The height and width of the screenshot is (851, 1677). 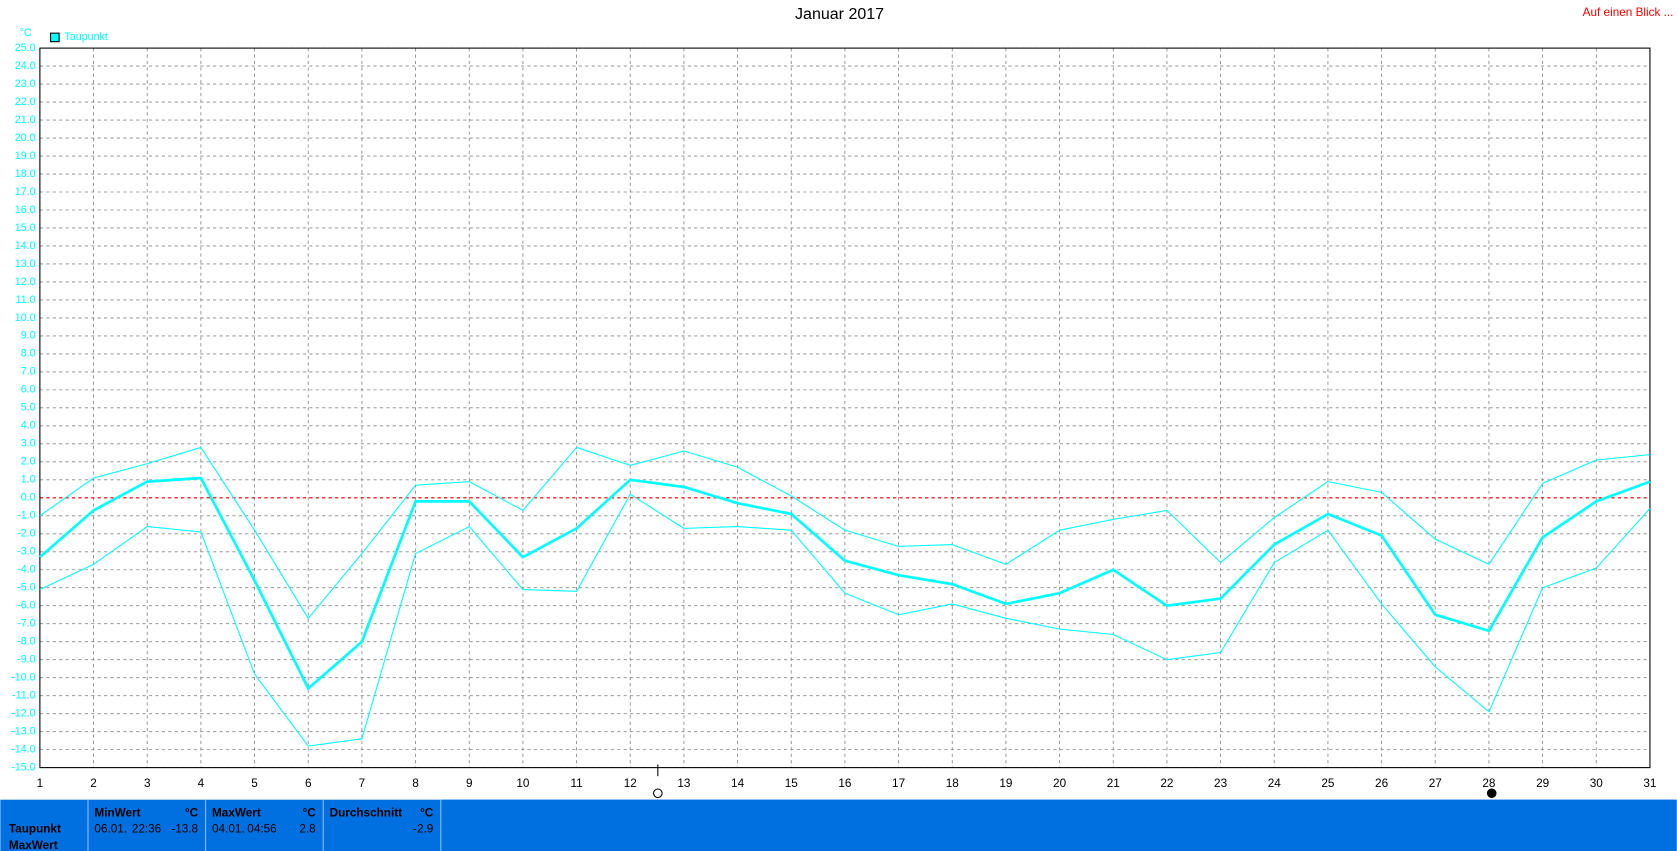 What do you see at coordinates (1005, 783) in the screenshot?
I see `x-tick-label: 19` at bounding box center [1005, 783].